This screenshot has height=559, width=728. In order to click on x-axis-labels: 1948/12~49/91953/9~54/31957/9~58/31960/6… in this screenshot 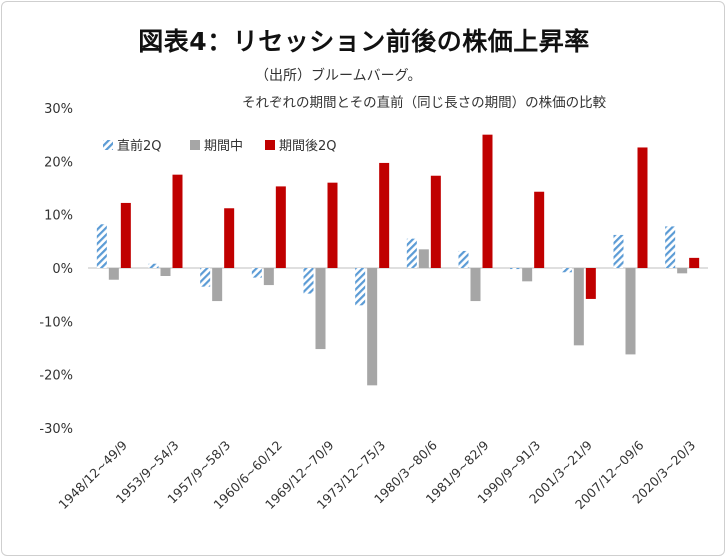, I will do `click(376, 474)`.